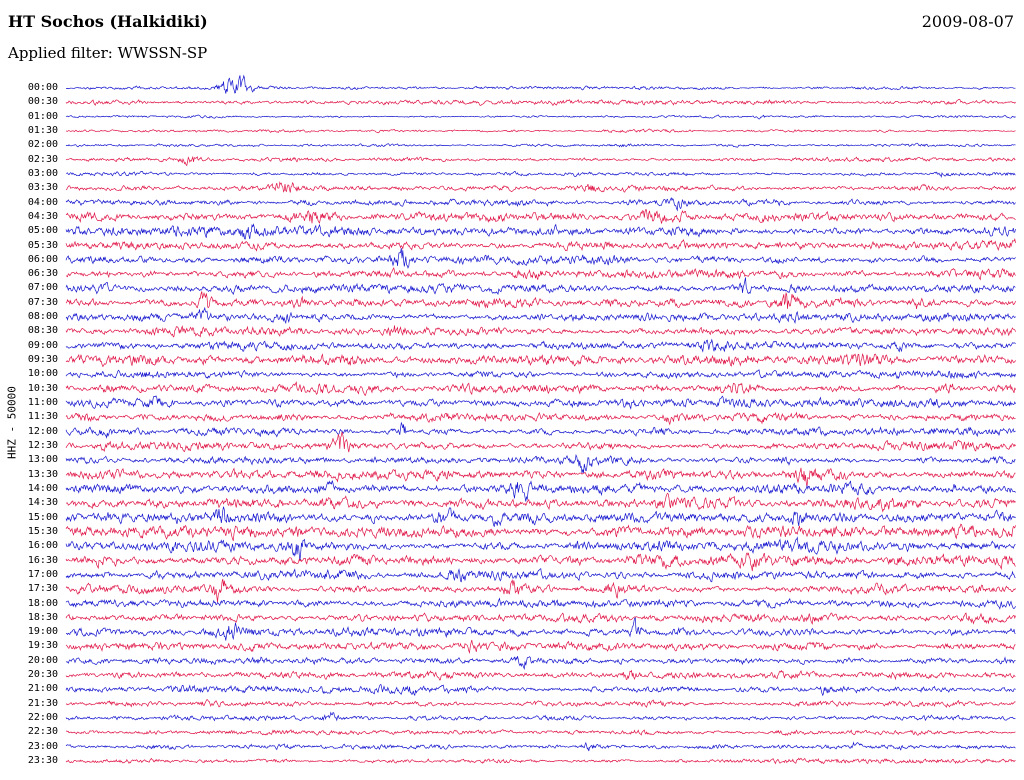  I want to click on trace-time-label: 20:00, so click(42, 660).